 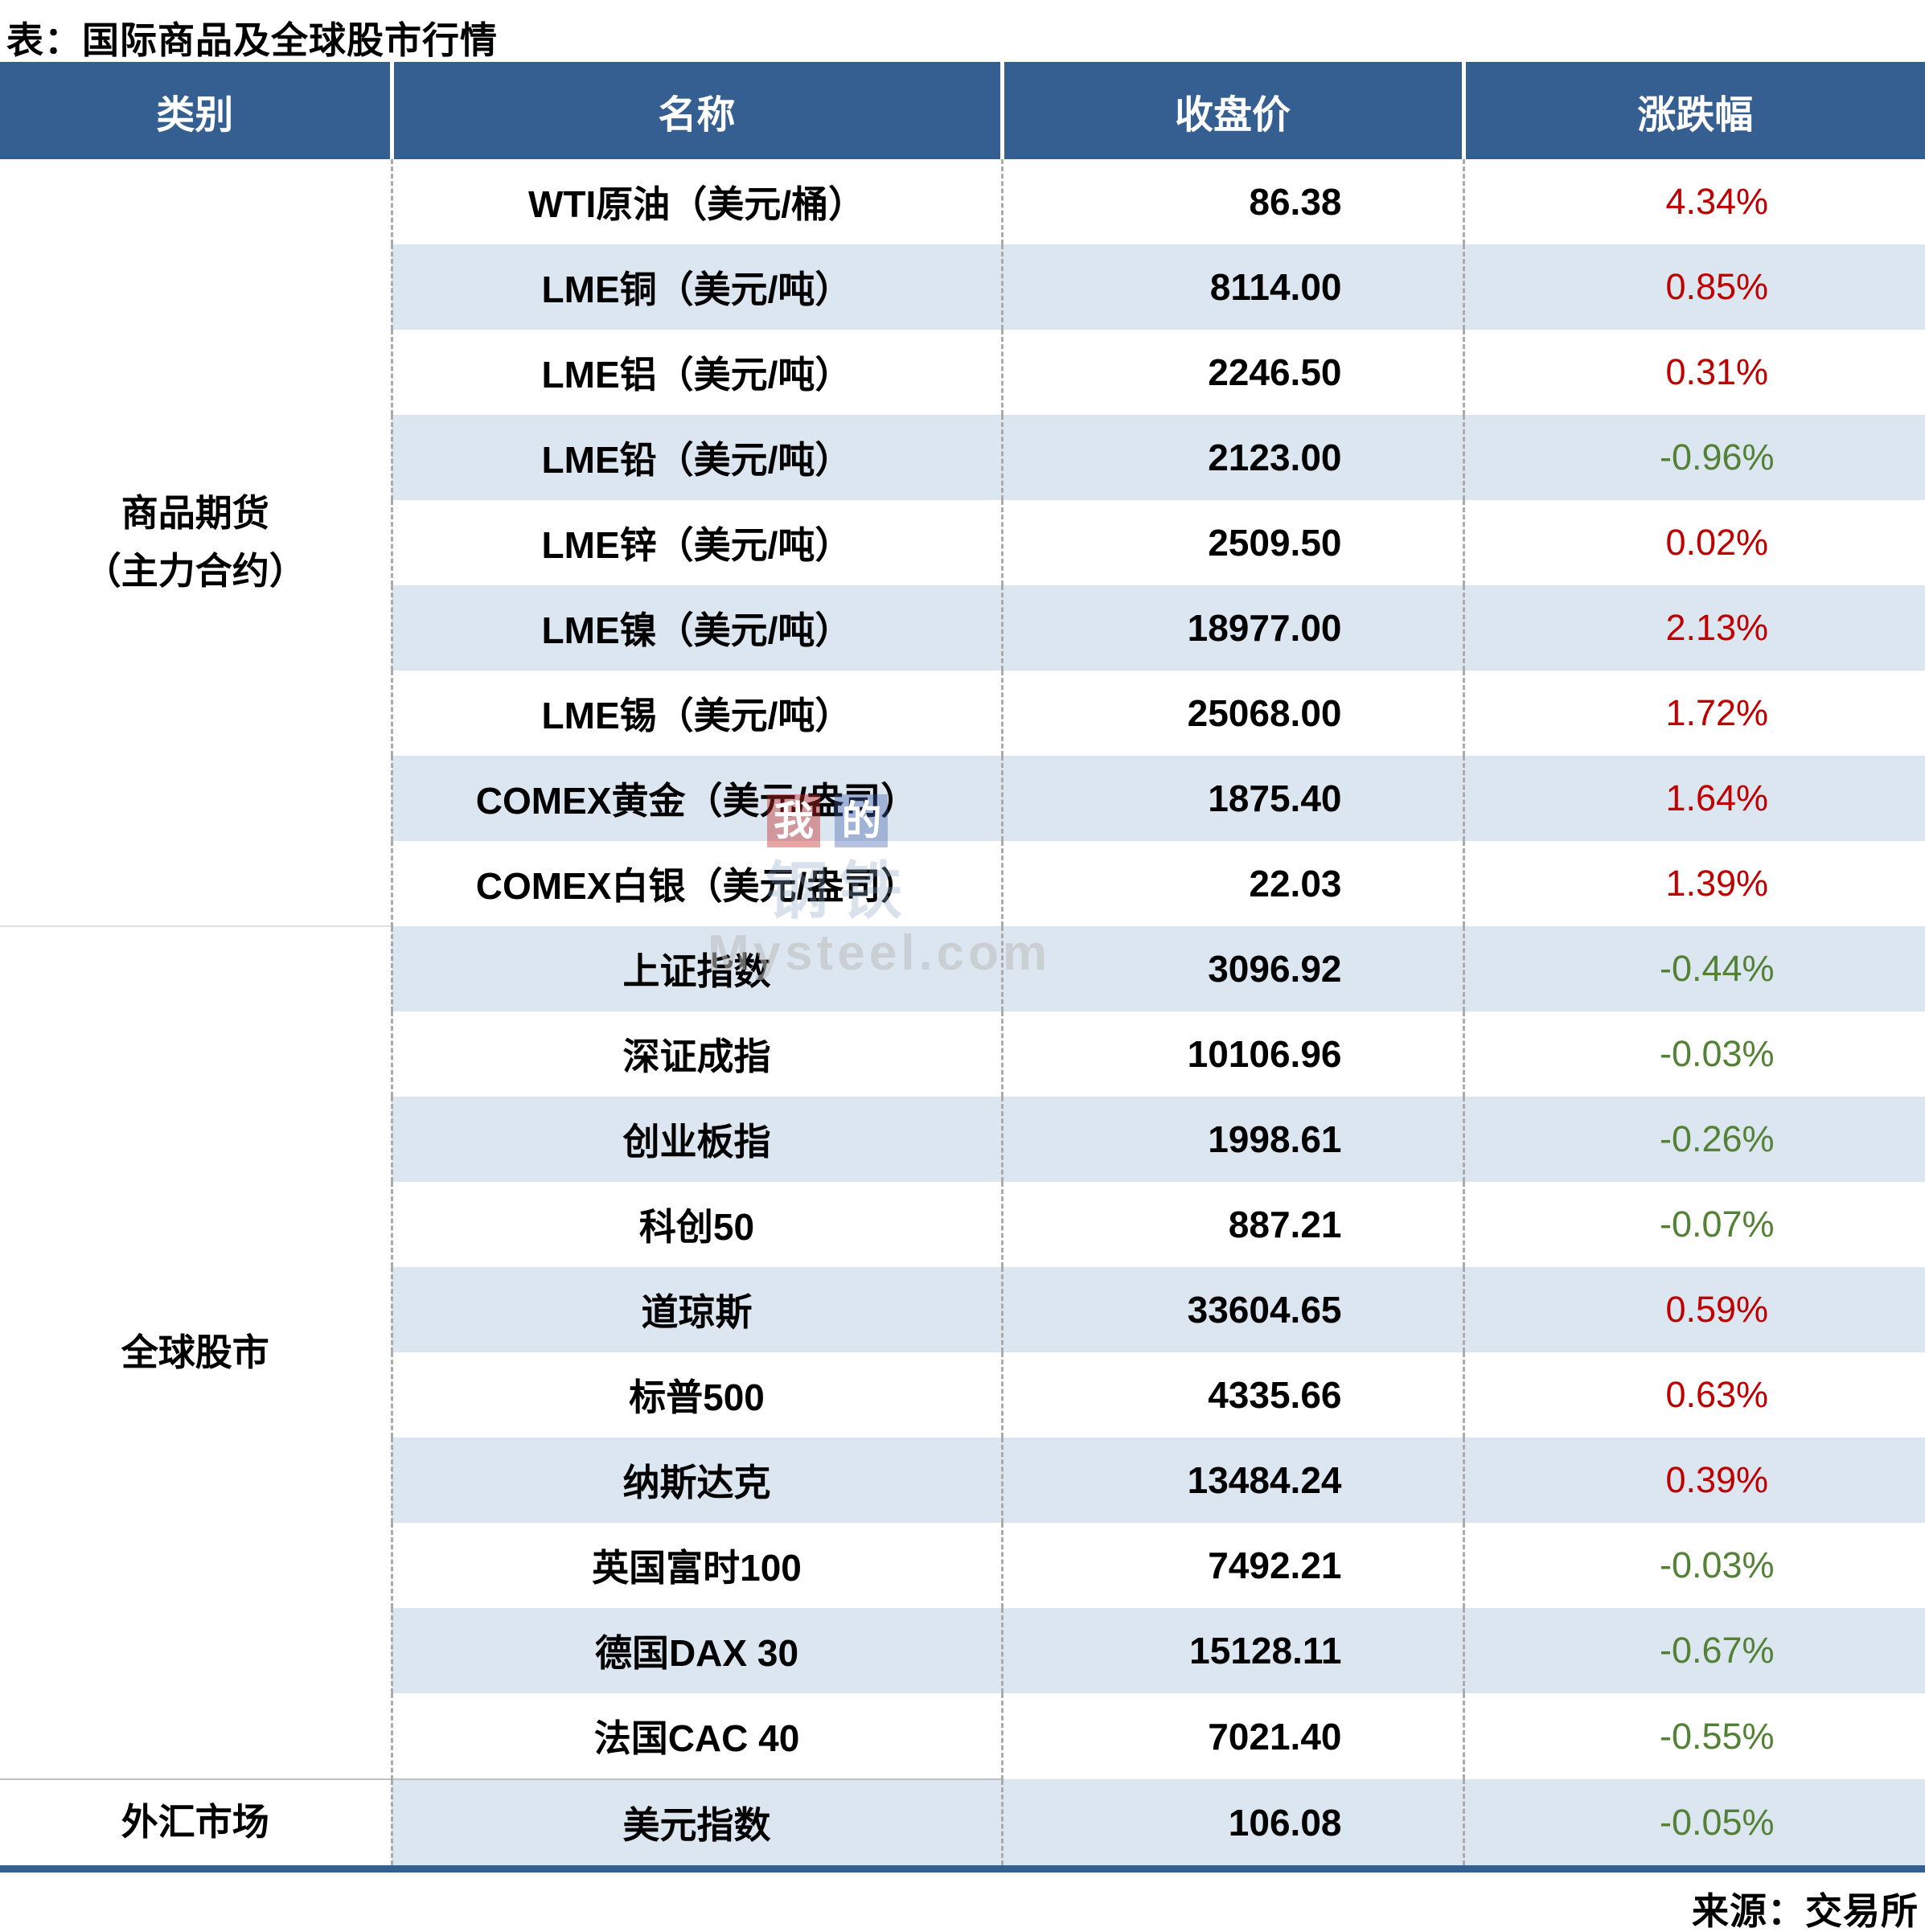 I want to click on change-percent: 2.13%, so click(x=1693, y=628).